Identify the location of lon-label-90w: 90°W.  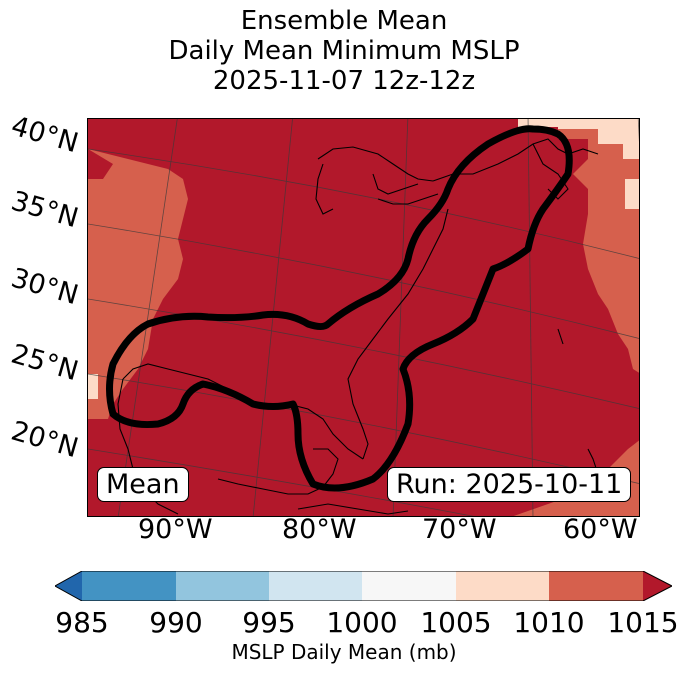
(175, 529).